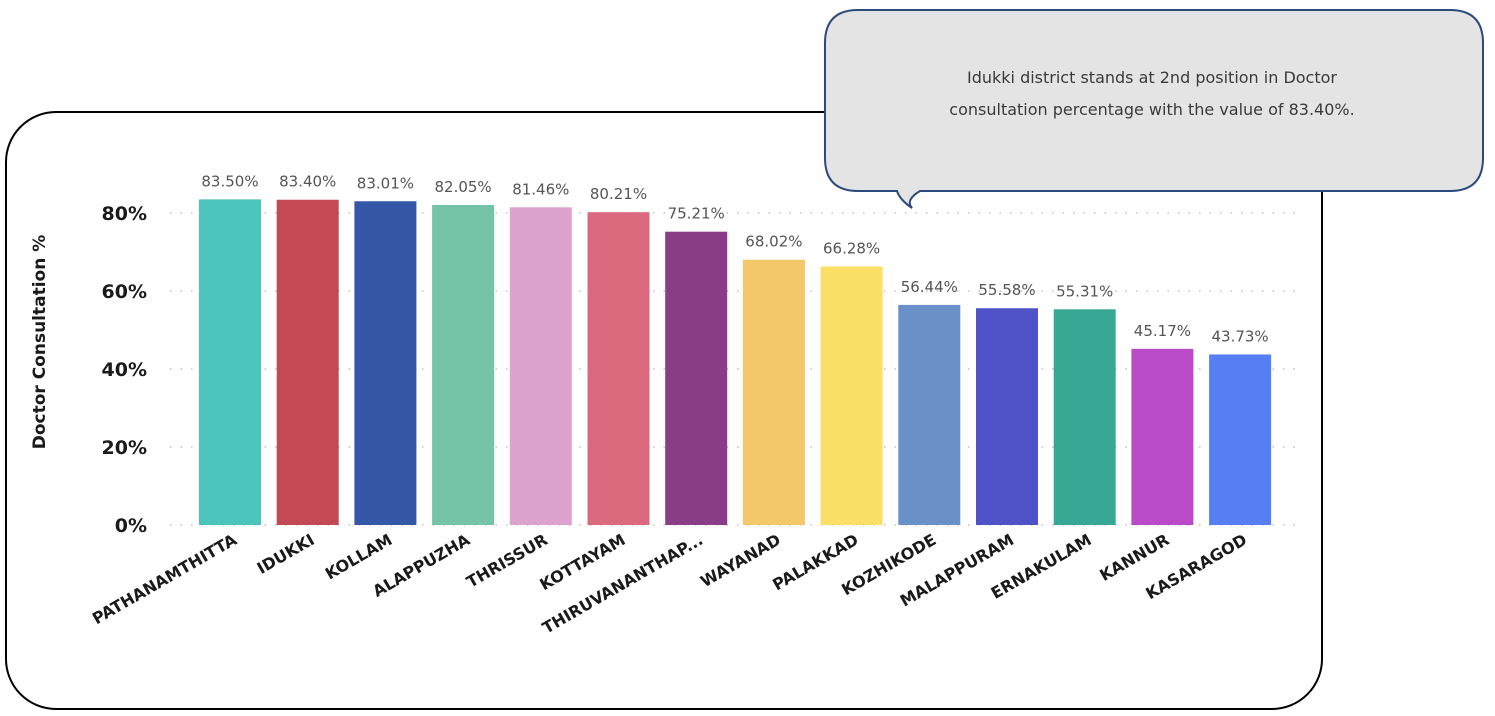 This screenshot has width=1495, height=716. What do you see at coordinates (40, 342) in the screenshot?
I see `y-axis-title: Doctor Consultation %` at bounding box center [40, 342].